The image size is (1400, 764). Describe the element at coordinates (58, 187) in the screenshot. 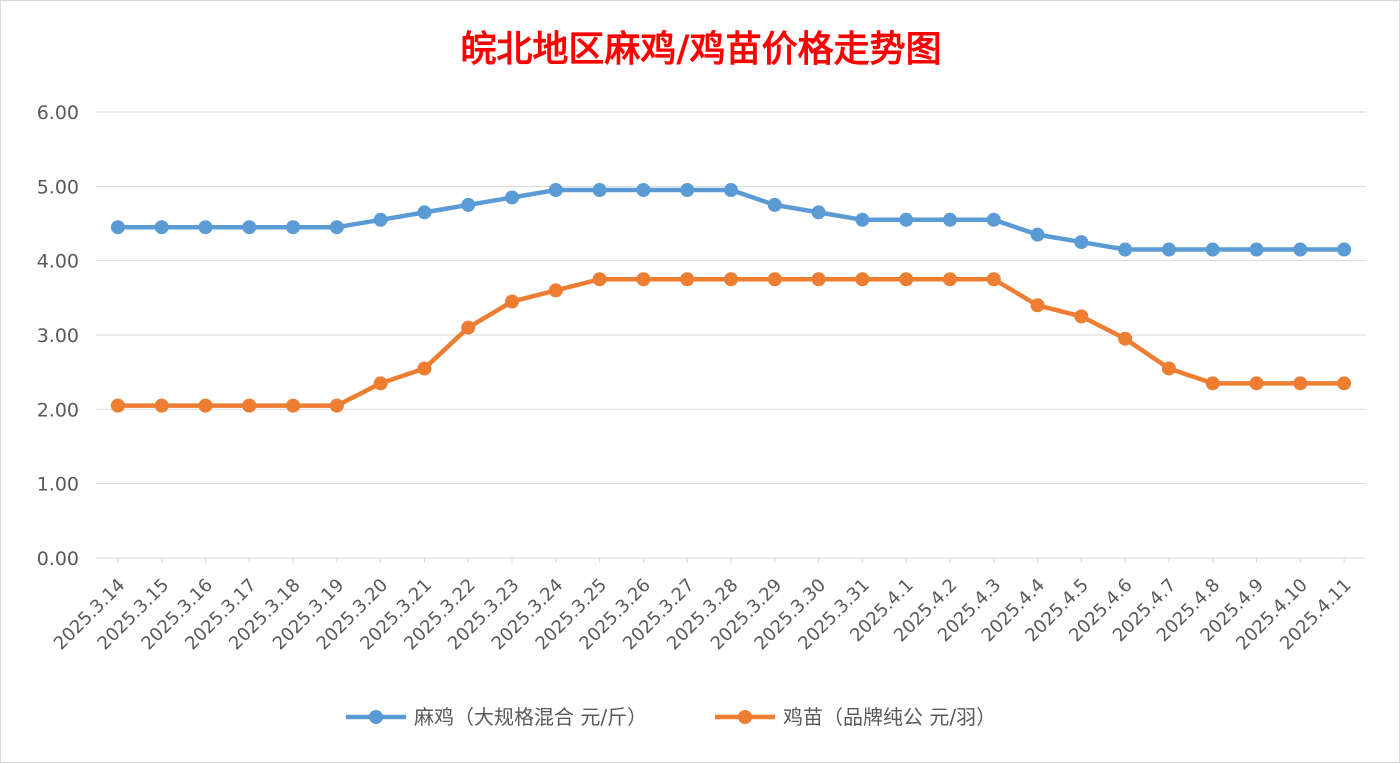

I see `y-tick-label: 5.00` at that location.